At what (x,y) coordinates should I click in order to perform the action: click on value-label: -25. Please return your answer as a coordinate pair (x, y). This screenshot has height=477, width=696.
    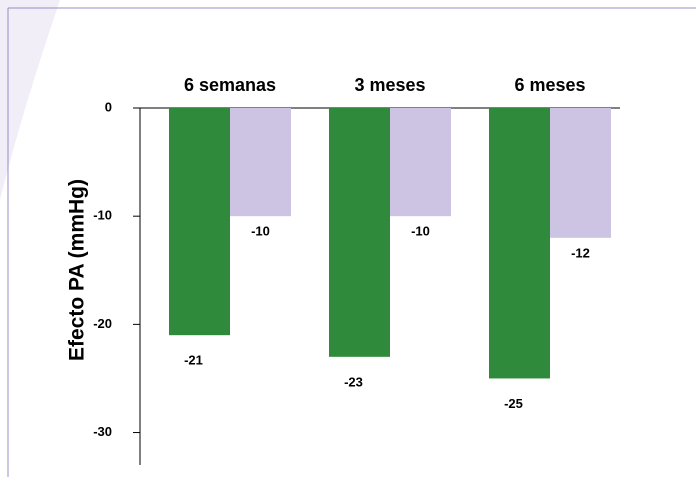
    Looking at the image, I should click on (513, 403).